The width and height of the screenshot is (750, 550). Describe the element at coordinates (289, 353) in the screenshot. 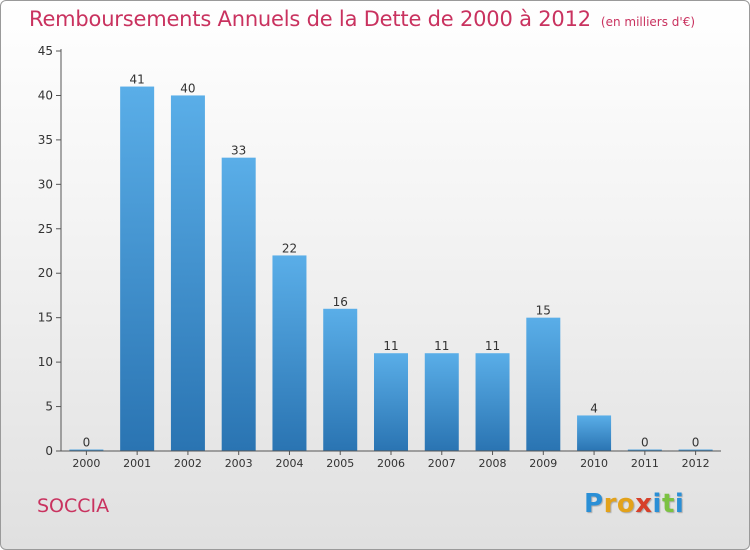

I see `bar-2004` at that location.